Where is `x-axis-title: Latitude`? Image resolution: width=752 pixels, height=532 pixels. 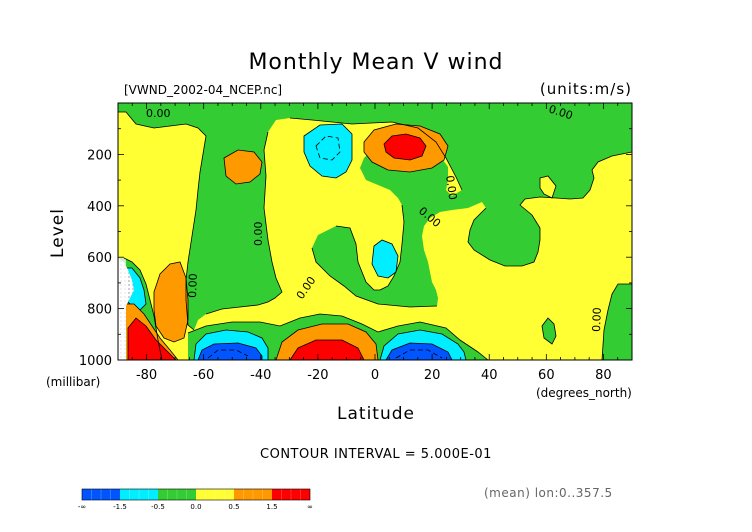 x-axis-title: Latitude is located at coordinates (376, 414).